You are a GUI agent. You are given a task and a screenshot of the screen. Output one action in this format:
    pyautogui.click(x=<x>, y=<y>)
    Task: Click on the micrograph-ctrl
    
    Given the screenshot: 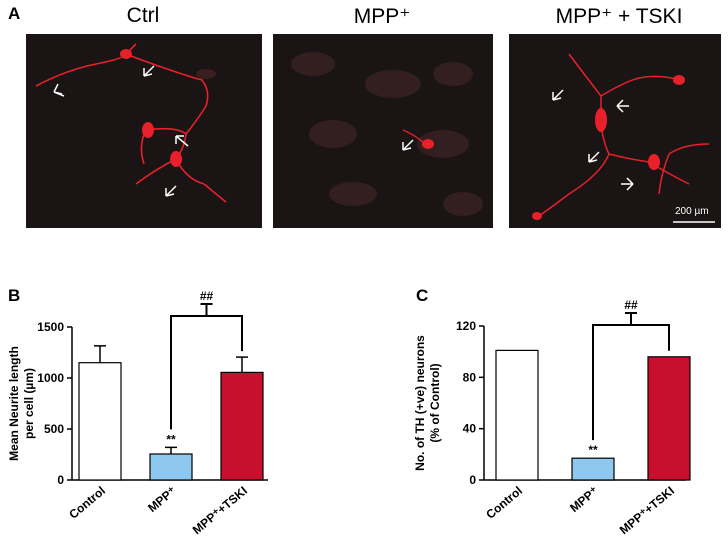 What is the action you would take?
    pyautogui.click(x=144, y=131)
    